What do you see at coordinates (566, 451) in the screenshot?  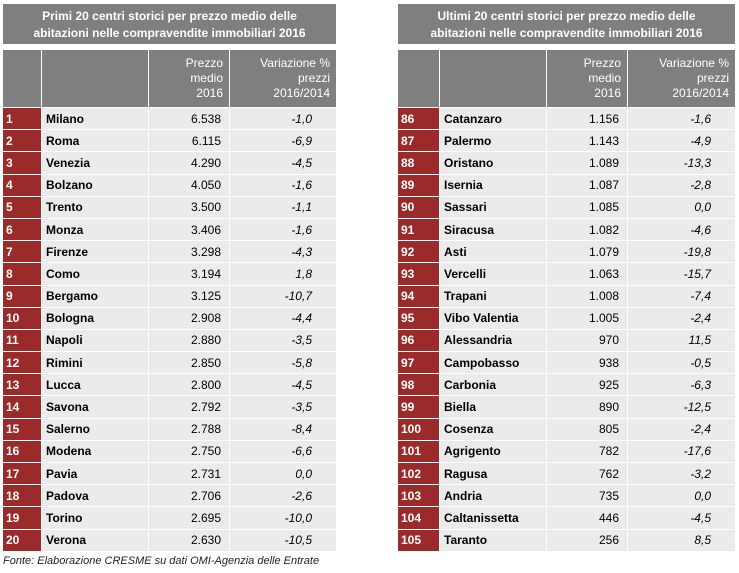 I see `right-table-row: 101 Agrigento 782 -17,6` at bounding box center [566, 451].